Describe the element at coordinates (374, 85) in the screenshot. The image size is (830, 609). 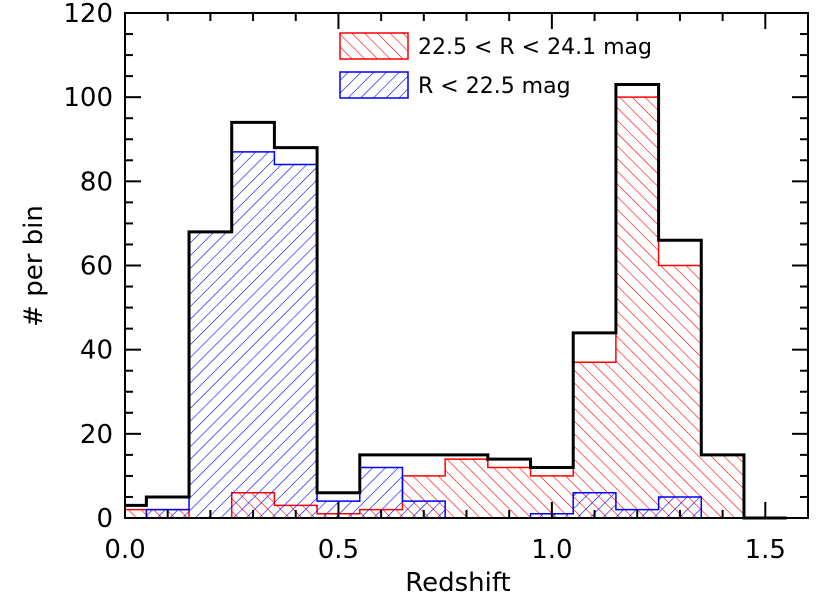
I see `legend-swatch-bright` at that location.